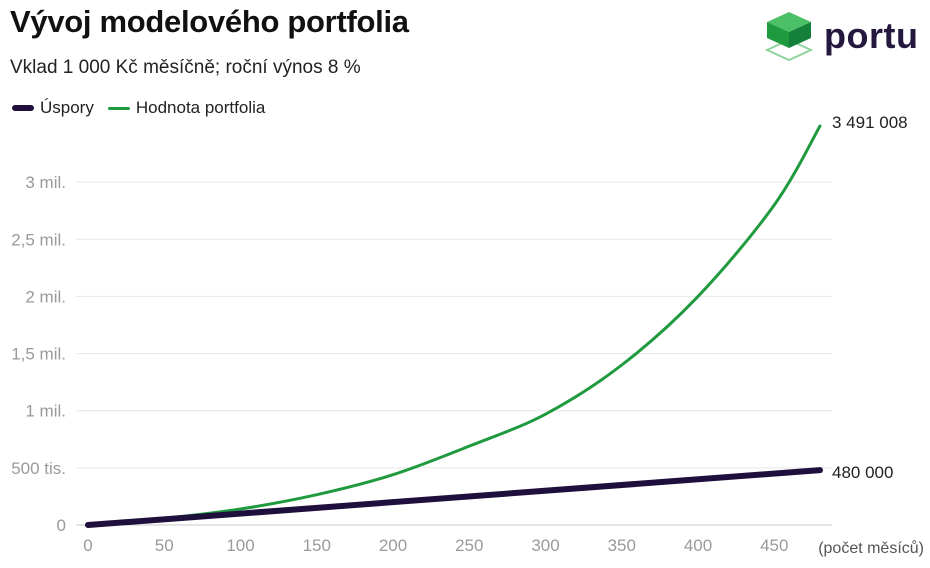 The height and width of the screenshot is (568, 930). What do you see at coordinates (774, 545) in the screenshot?
I see `x-tick-label: 450` at bounding box center [774, 545].